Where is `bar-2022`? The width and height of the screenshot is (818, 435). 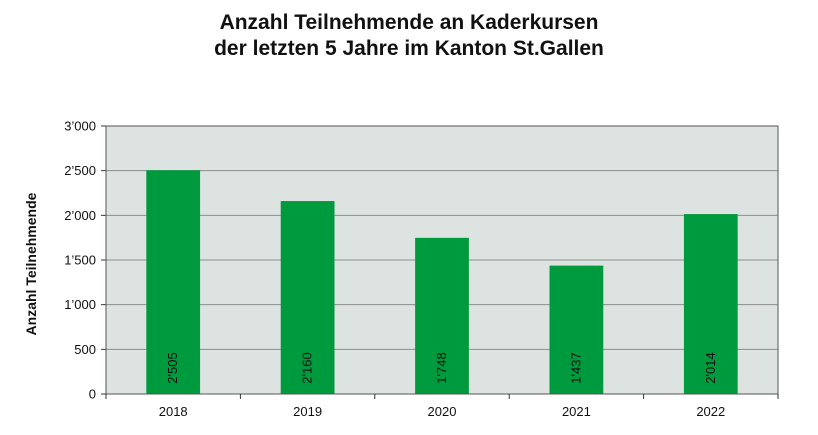 bar-2022 is located at coordinates (710, 304).